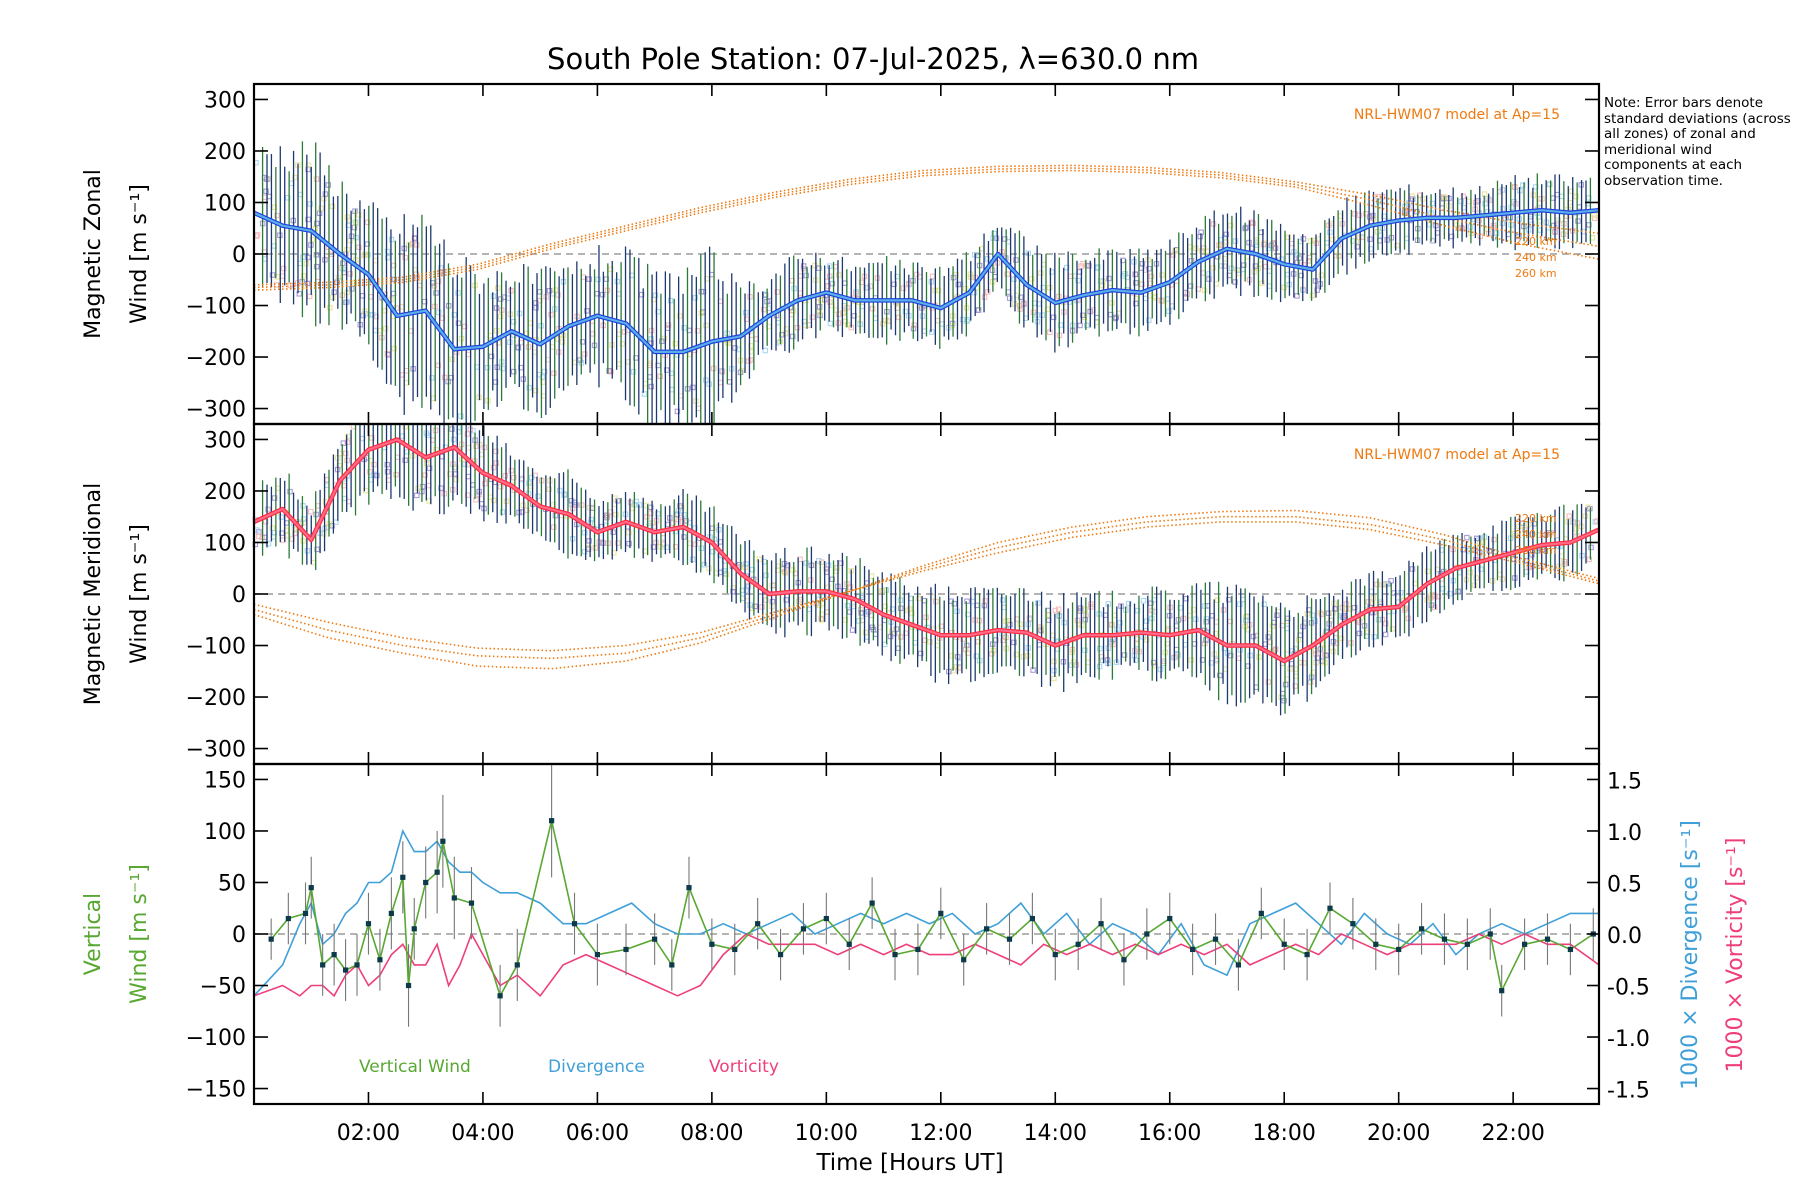  I want to click on right-tick-label: -1.0, so click(1628, 1039).